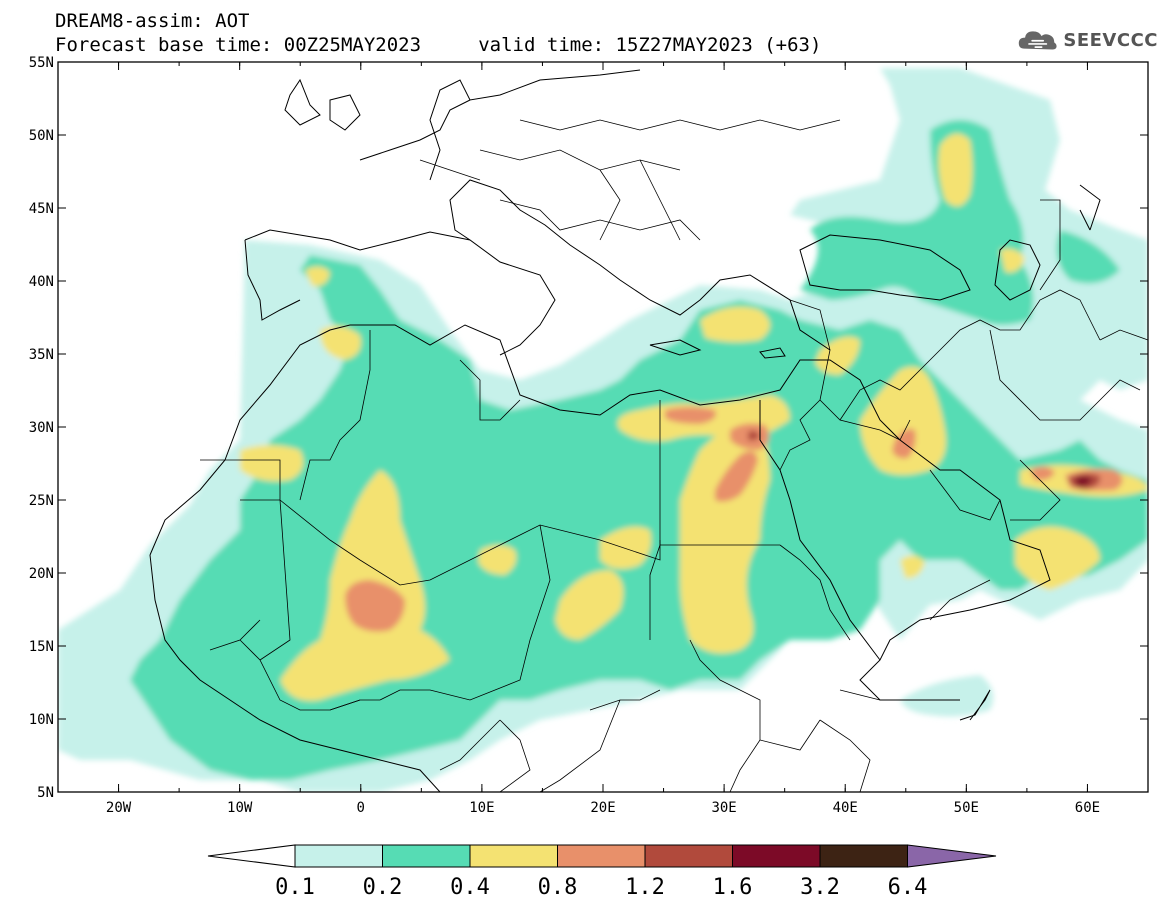 The width and height of the screenshot is (1165, 905). I want to click on colorbar-label: 3.2, so click(820, 887).